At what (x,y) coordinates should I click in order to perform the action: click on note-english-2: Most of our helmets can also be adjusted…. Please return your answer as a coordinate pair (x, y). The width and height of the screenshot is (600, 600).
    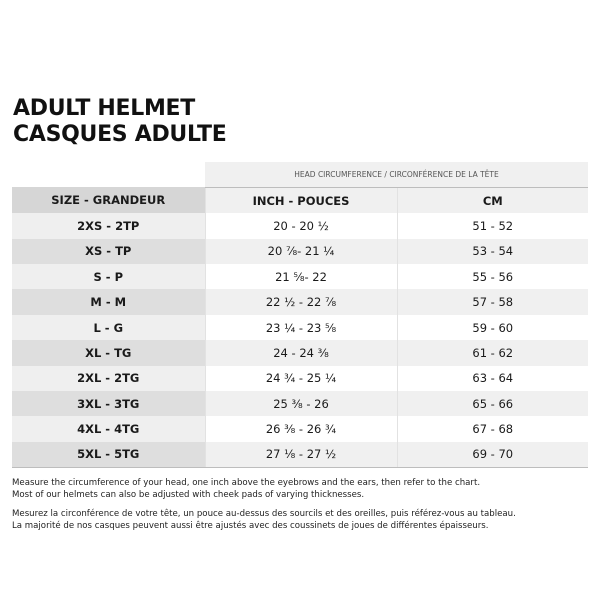
    Looking at the image, I should click on (188, 494).